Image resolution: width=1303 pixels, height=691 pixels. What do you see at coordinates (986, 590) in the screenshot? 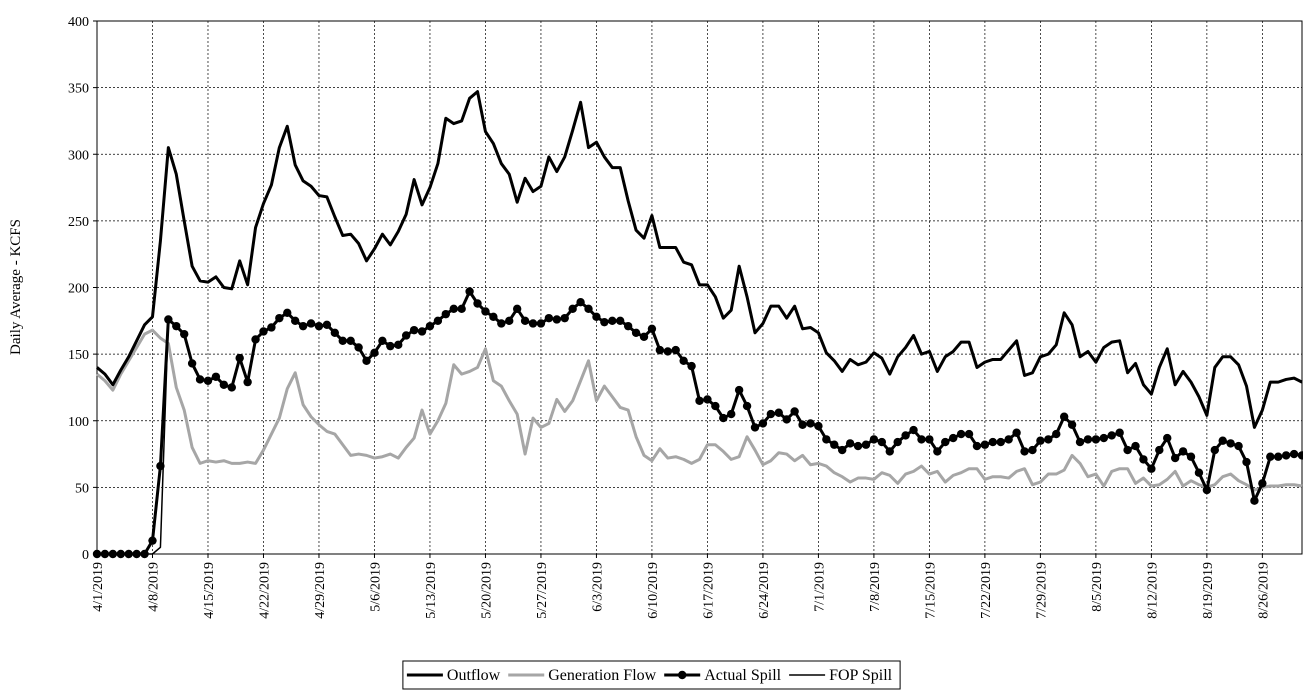
I see `x-tick-label: 7/22/2019` at bounding box center [986, 590].